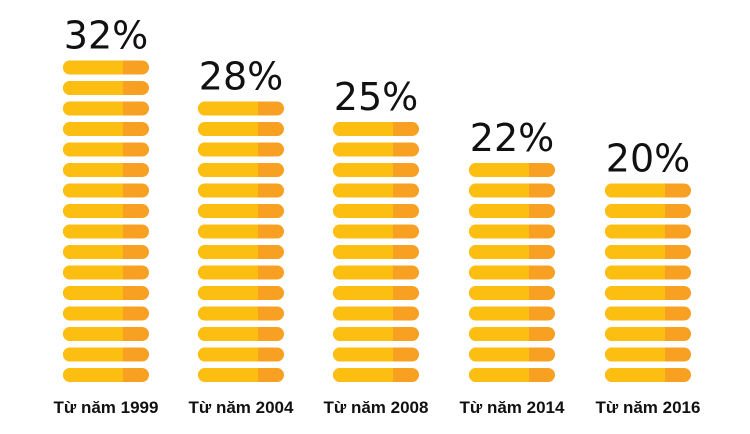 This screenshot has height=434, width=750. Describe the element at coordinates (376, 97) in the screenshot. I see `value-label: 25%` at that location.